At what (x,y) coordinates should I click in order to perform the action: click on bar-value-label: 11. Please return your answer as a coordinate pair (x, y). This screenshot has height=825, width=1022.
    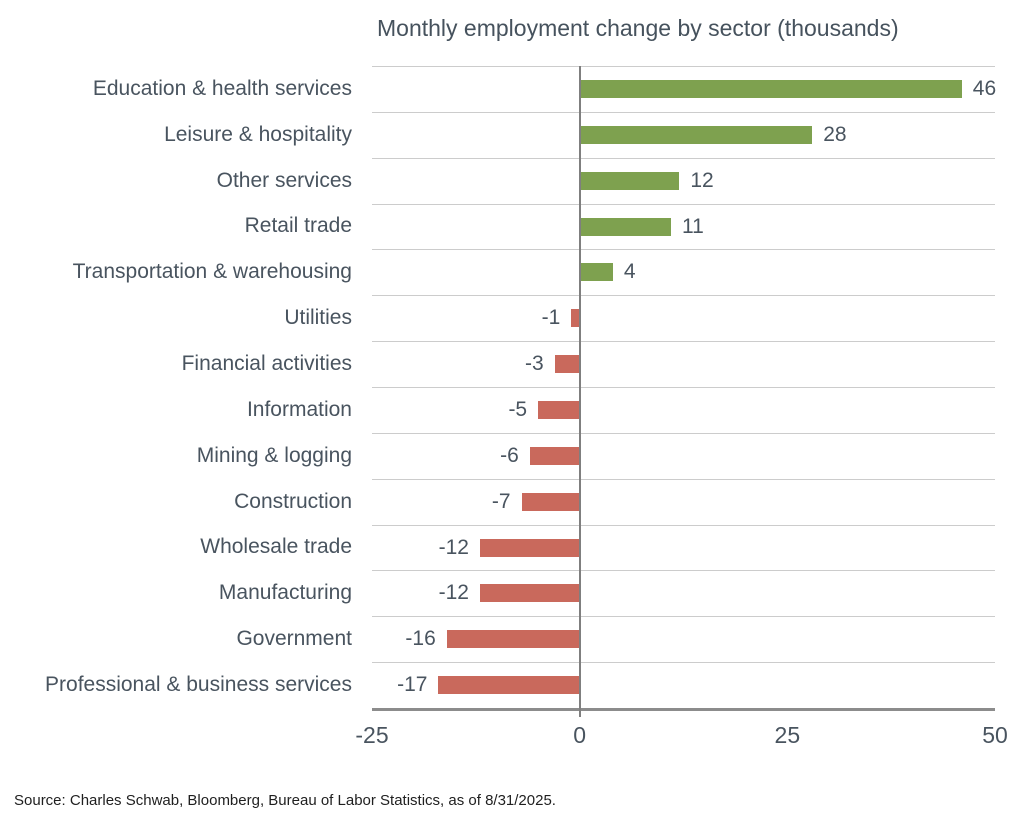
    Looking at the image, I should click on (693, 226).